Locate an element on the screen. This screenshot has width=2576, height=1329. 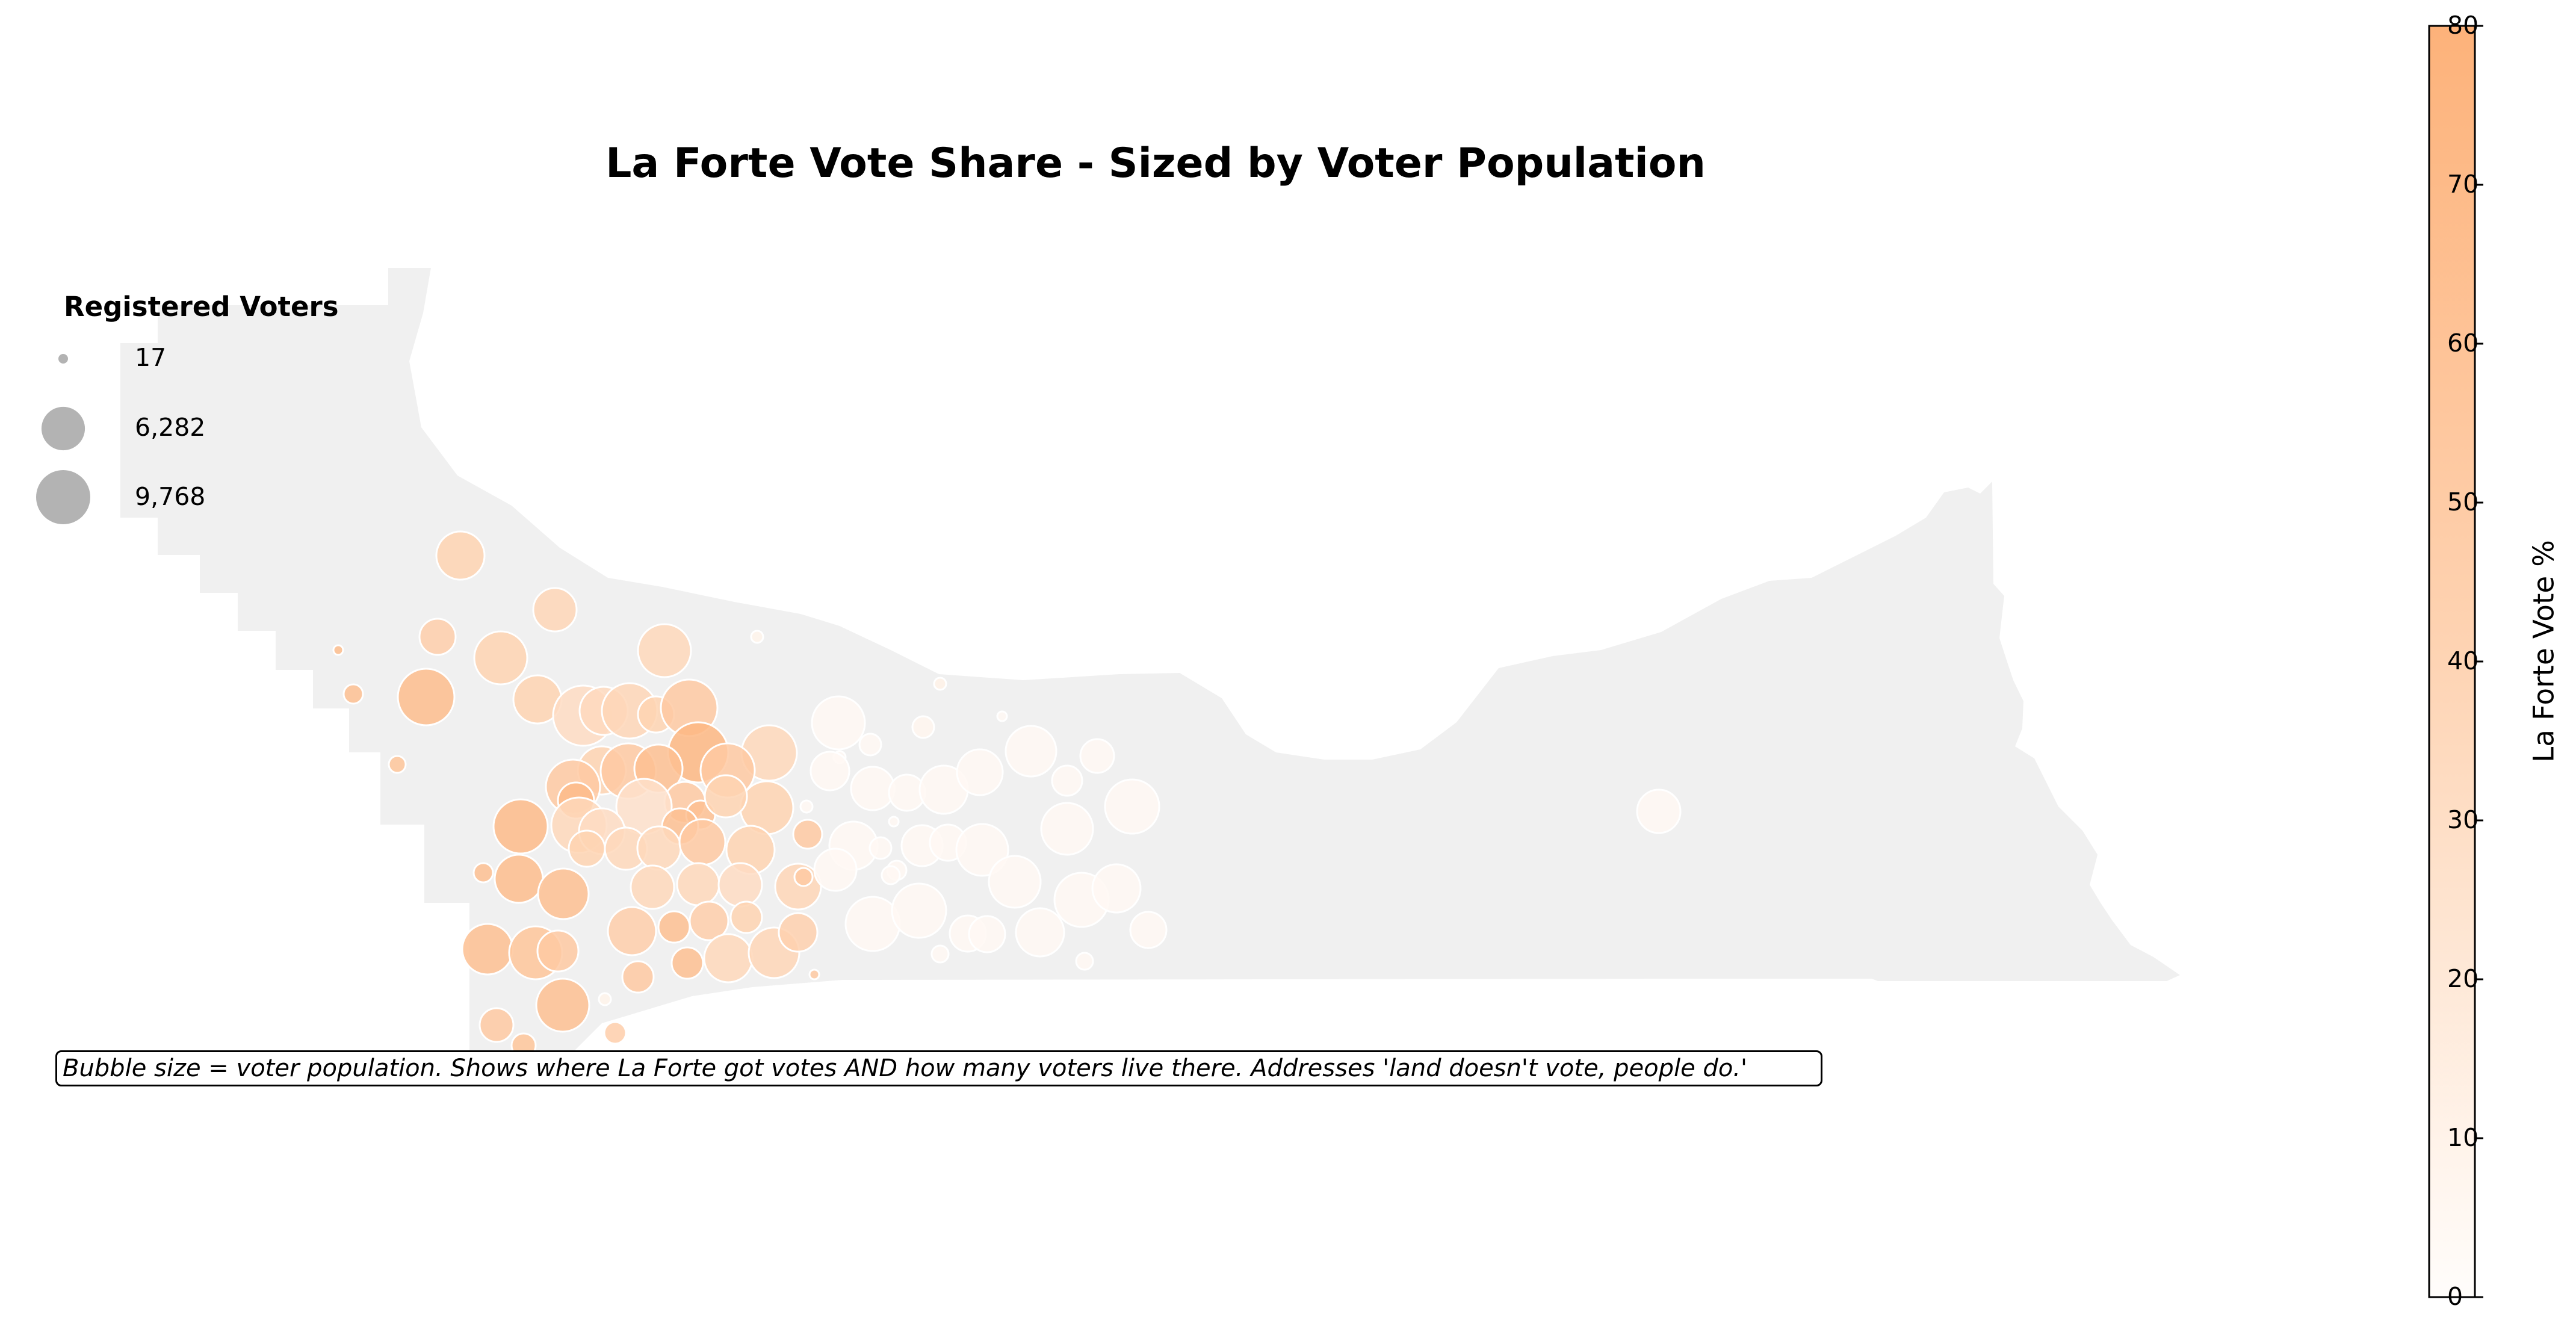
colorbar-tick-label: 20 is located at coordinates (2463, 978).